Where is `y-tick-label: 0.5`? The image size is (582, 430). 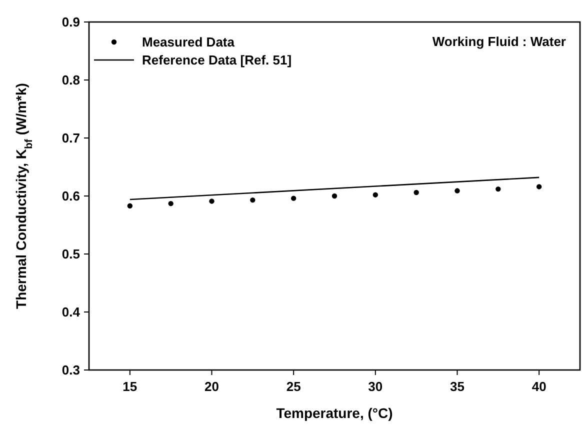 y-tick-label: 0.5 is located at coordinates (71, 254).